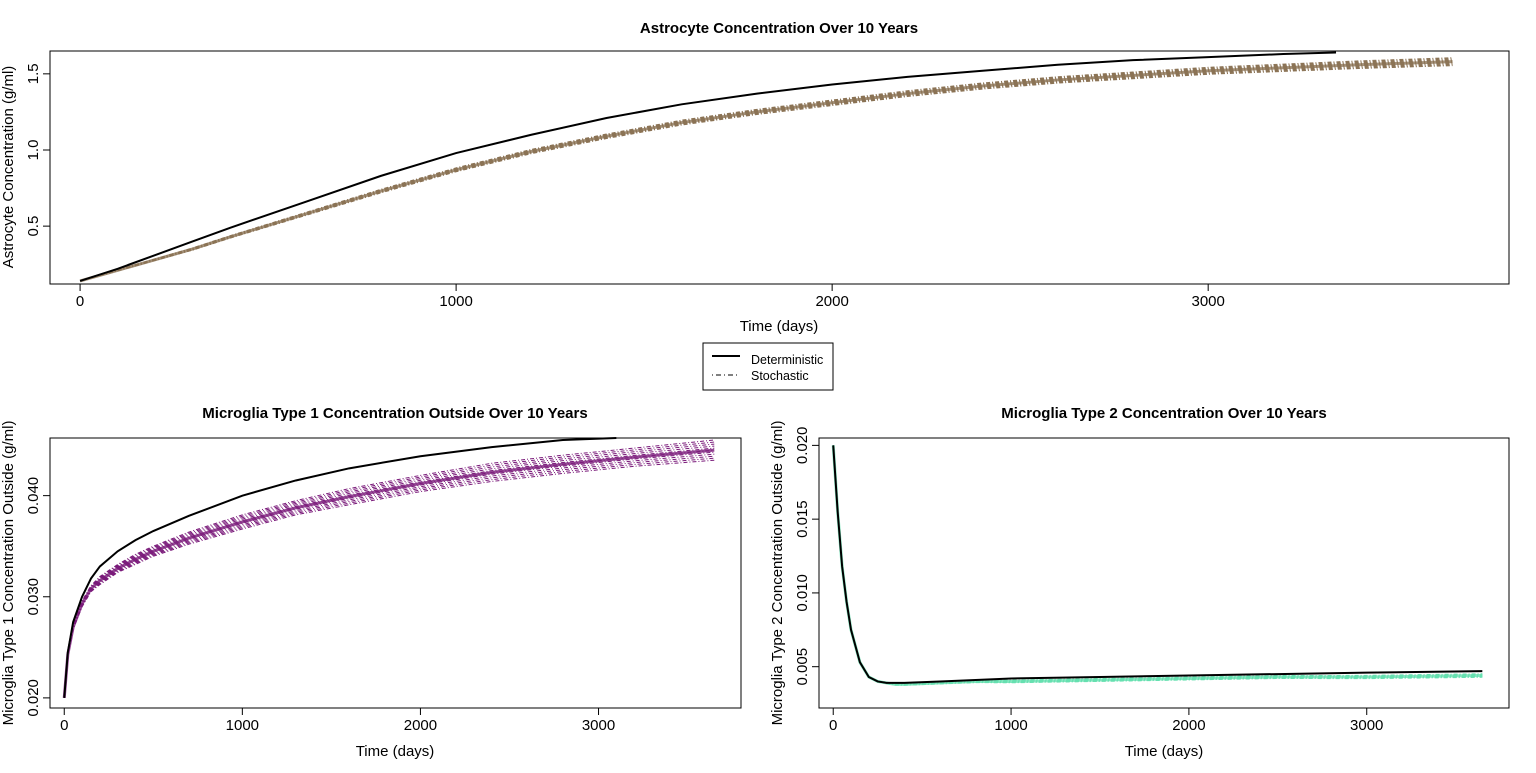  What do you see at coordinates (33, 73) in the screenshot?
I see `y-tick-label: 1.5` at bounding box center [33, 73].